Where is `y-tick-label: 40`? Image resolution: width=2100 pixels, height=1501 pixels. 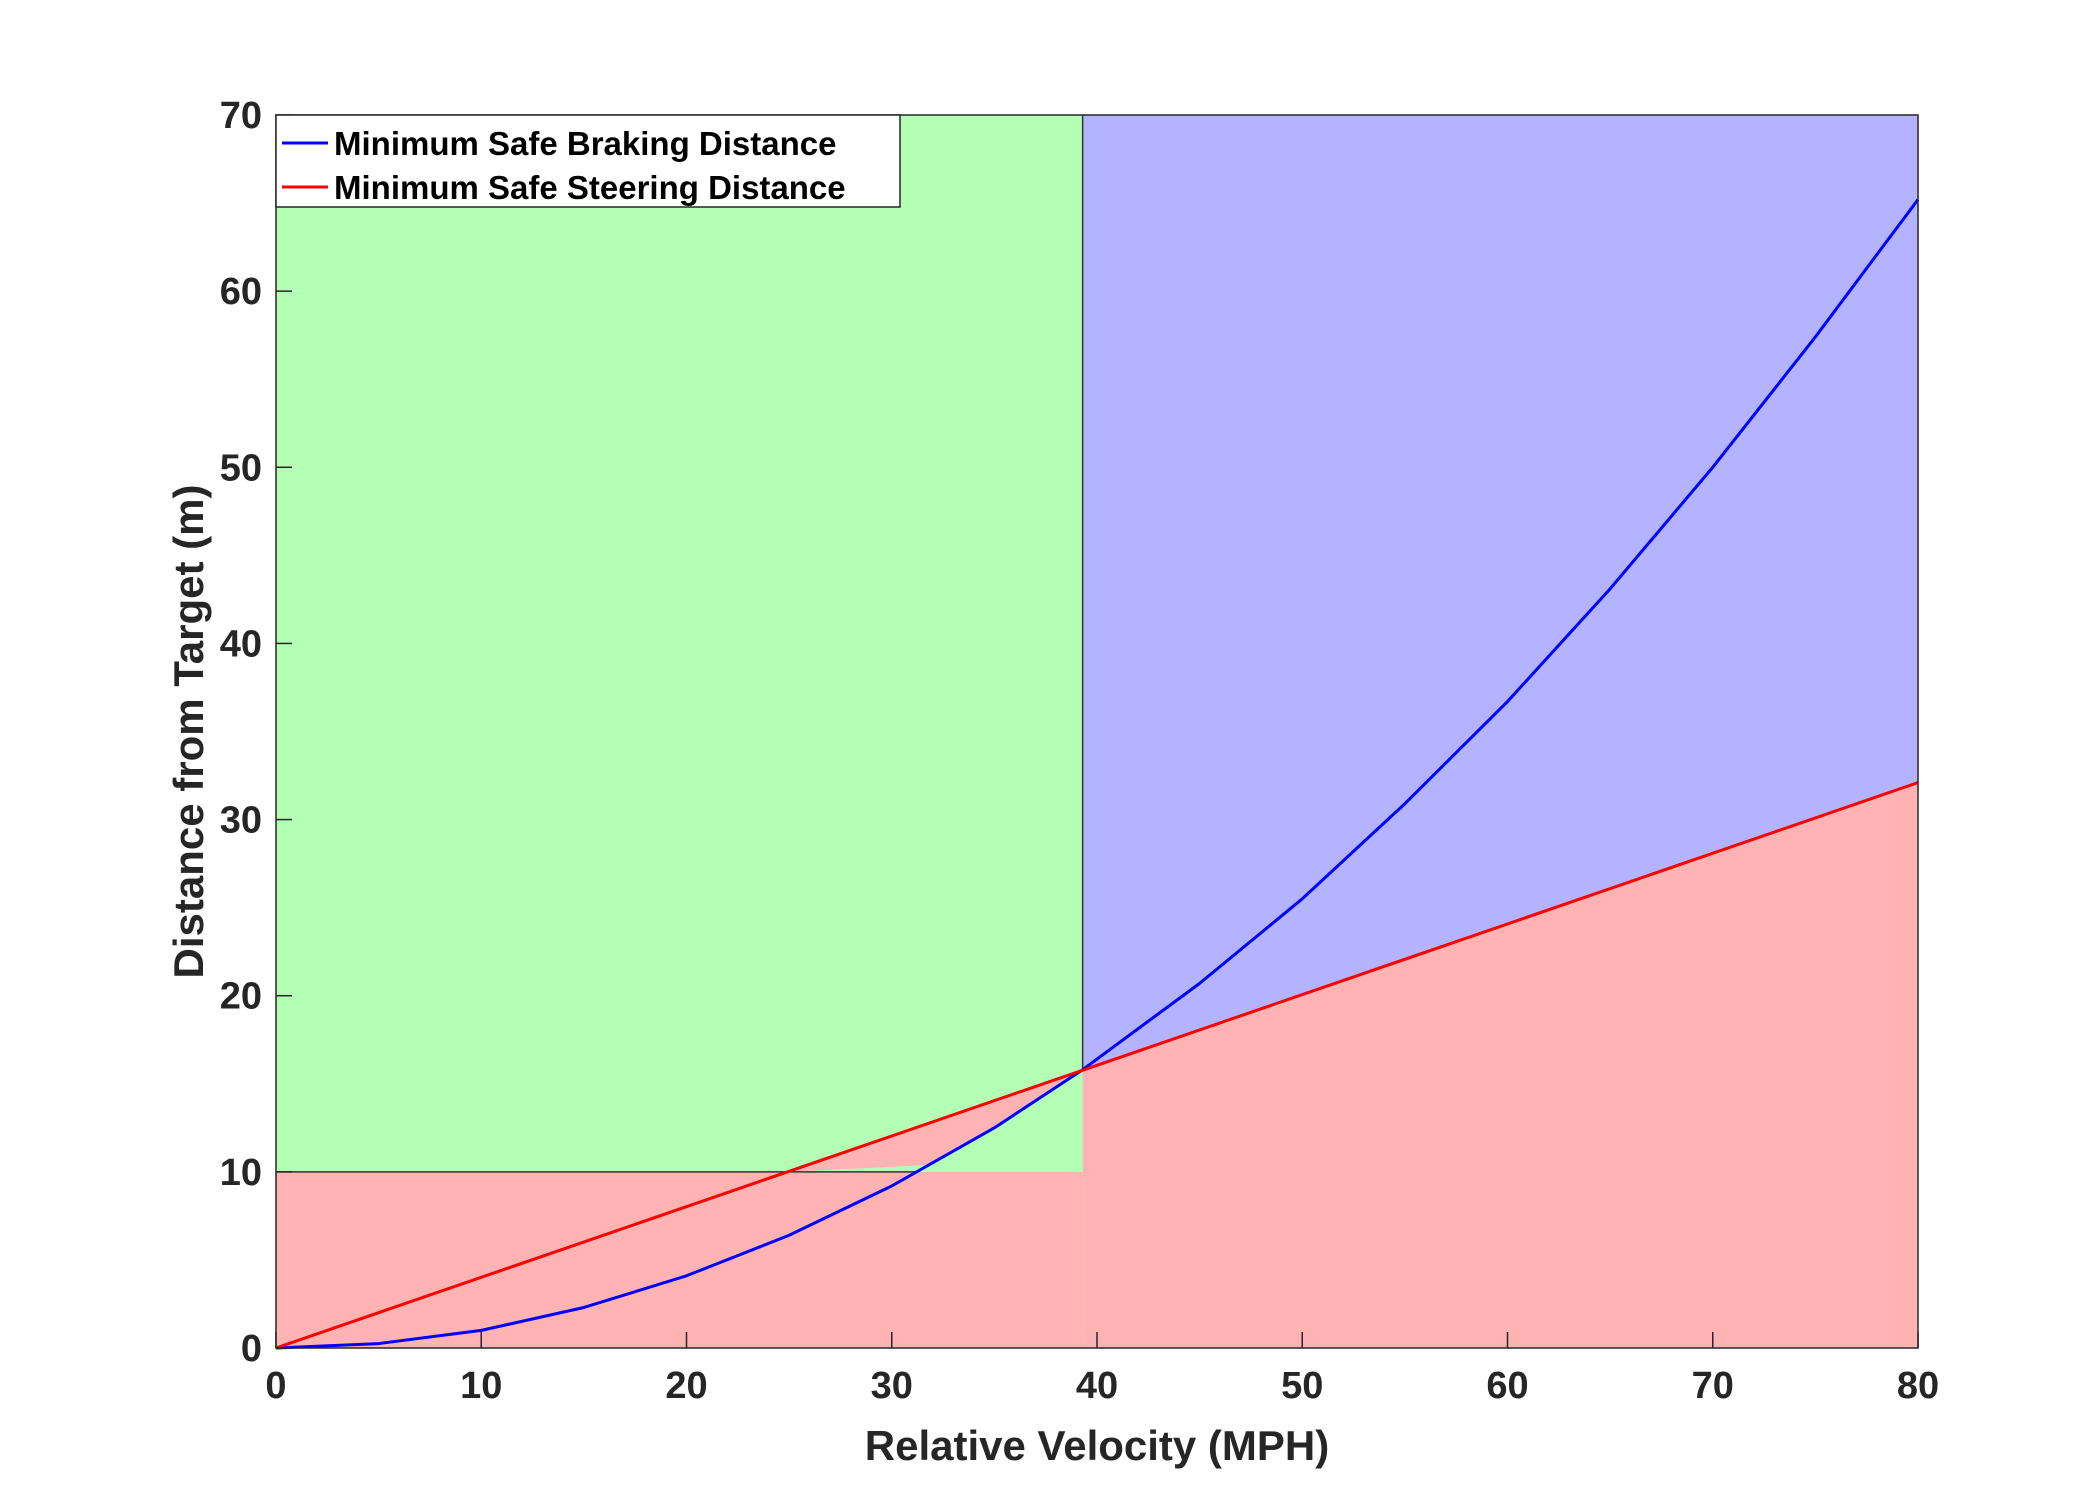 y-tick-label: 40 is located at coordinates (241, 644).